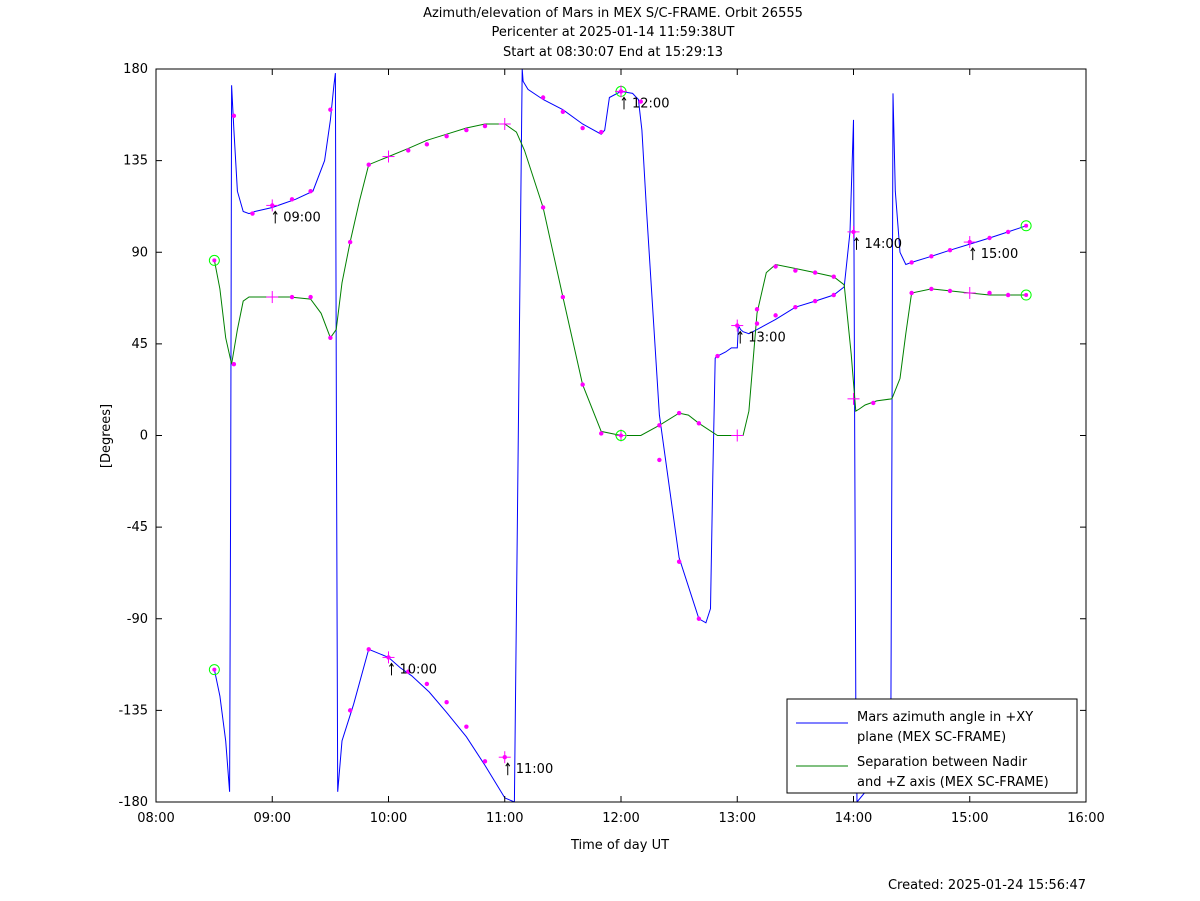  I want to click on y-tick-label: 45, so click(139, 344).